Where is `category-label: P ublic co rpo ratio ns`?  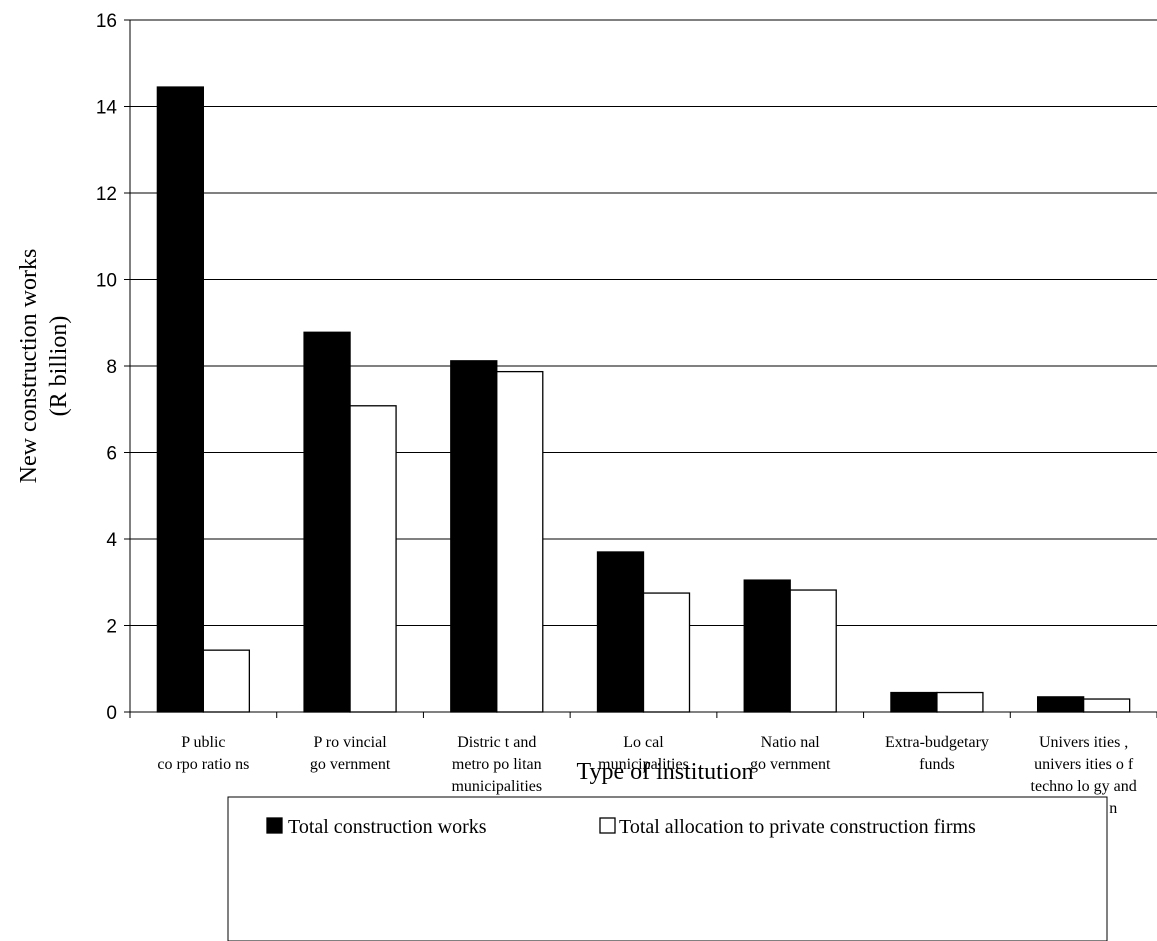
category-label: P ublic co rpo ratio ns is located at coordinates (203, 753).